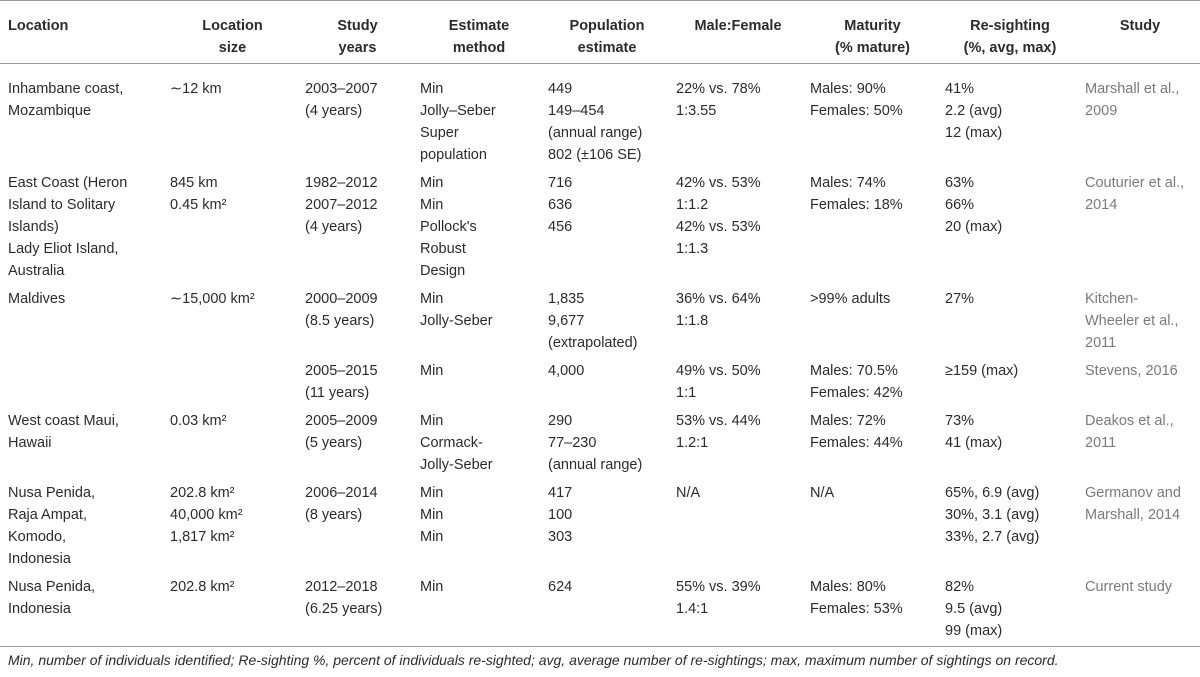  What do you see at coordinates (206, 515) in the screenshot?
I see `cell-text: 40,000 km²` at bounding box center [206, 515].